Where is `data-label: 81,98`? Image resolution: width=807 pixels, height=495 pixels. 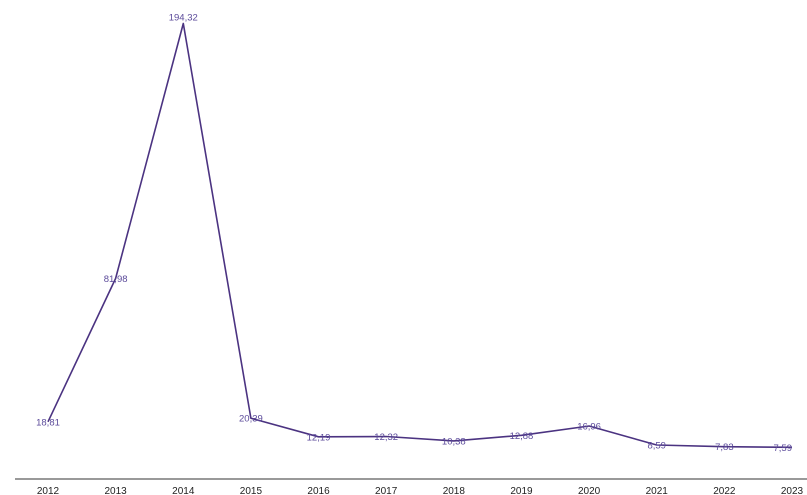
data-label: 81,98 is located at coordinates (116, 279).